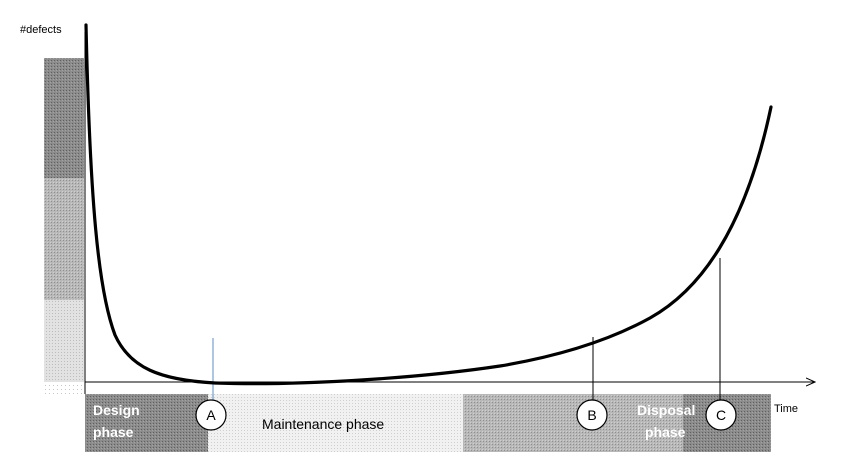  What do you see at coordinates (64, 388) in the screenshot?
I see `severity-band-minimal` at bounding box center [64, 388].